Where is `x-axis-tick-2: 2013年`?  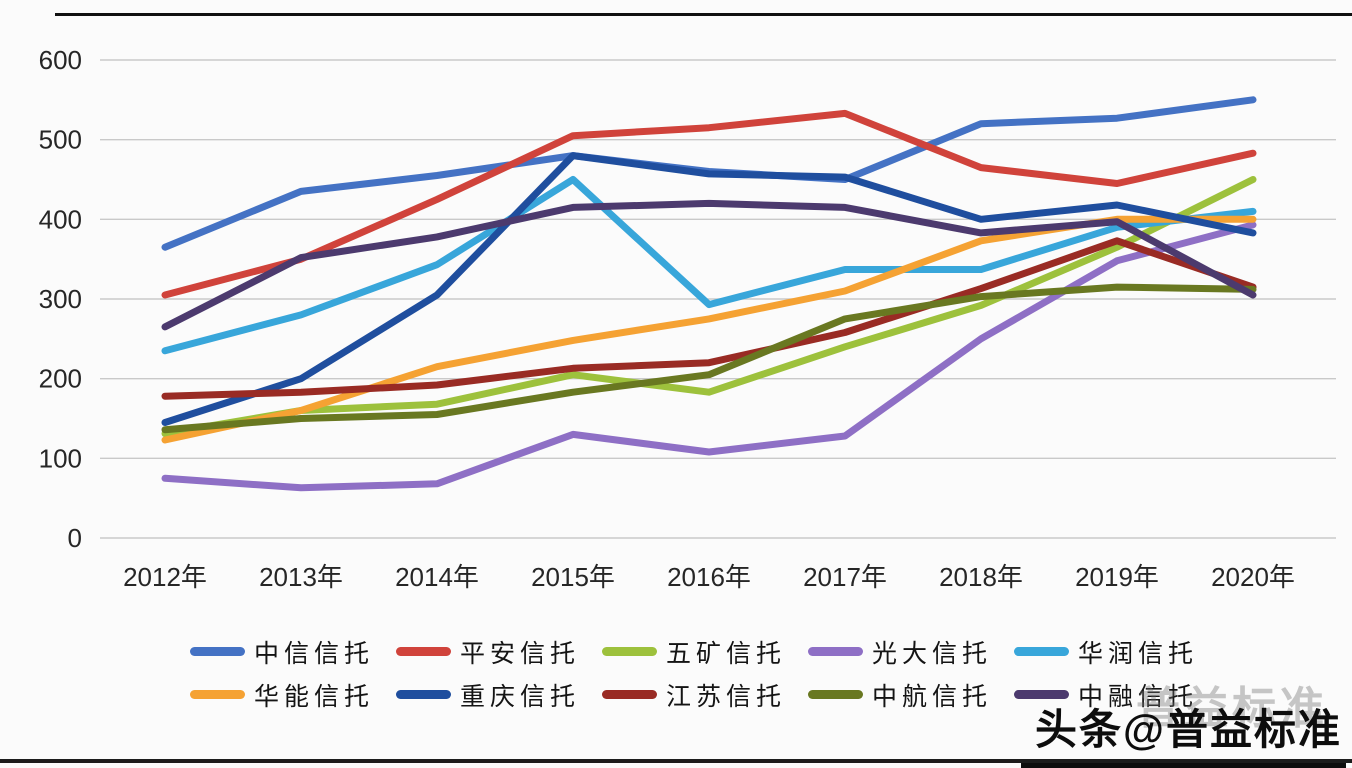
x-axis-tick-2: 2013年 is located at coordinates (301, 577).